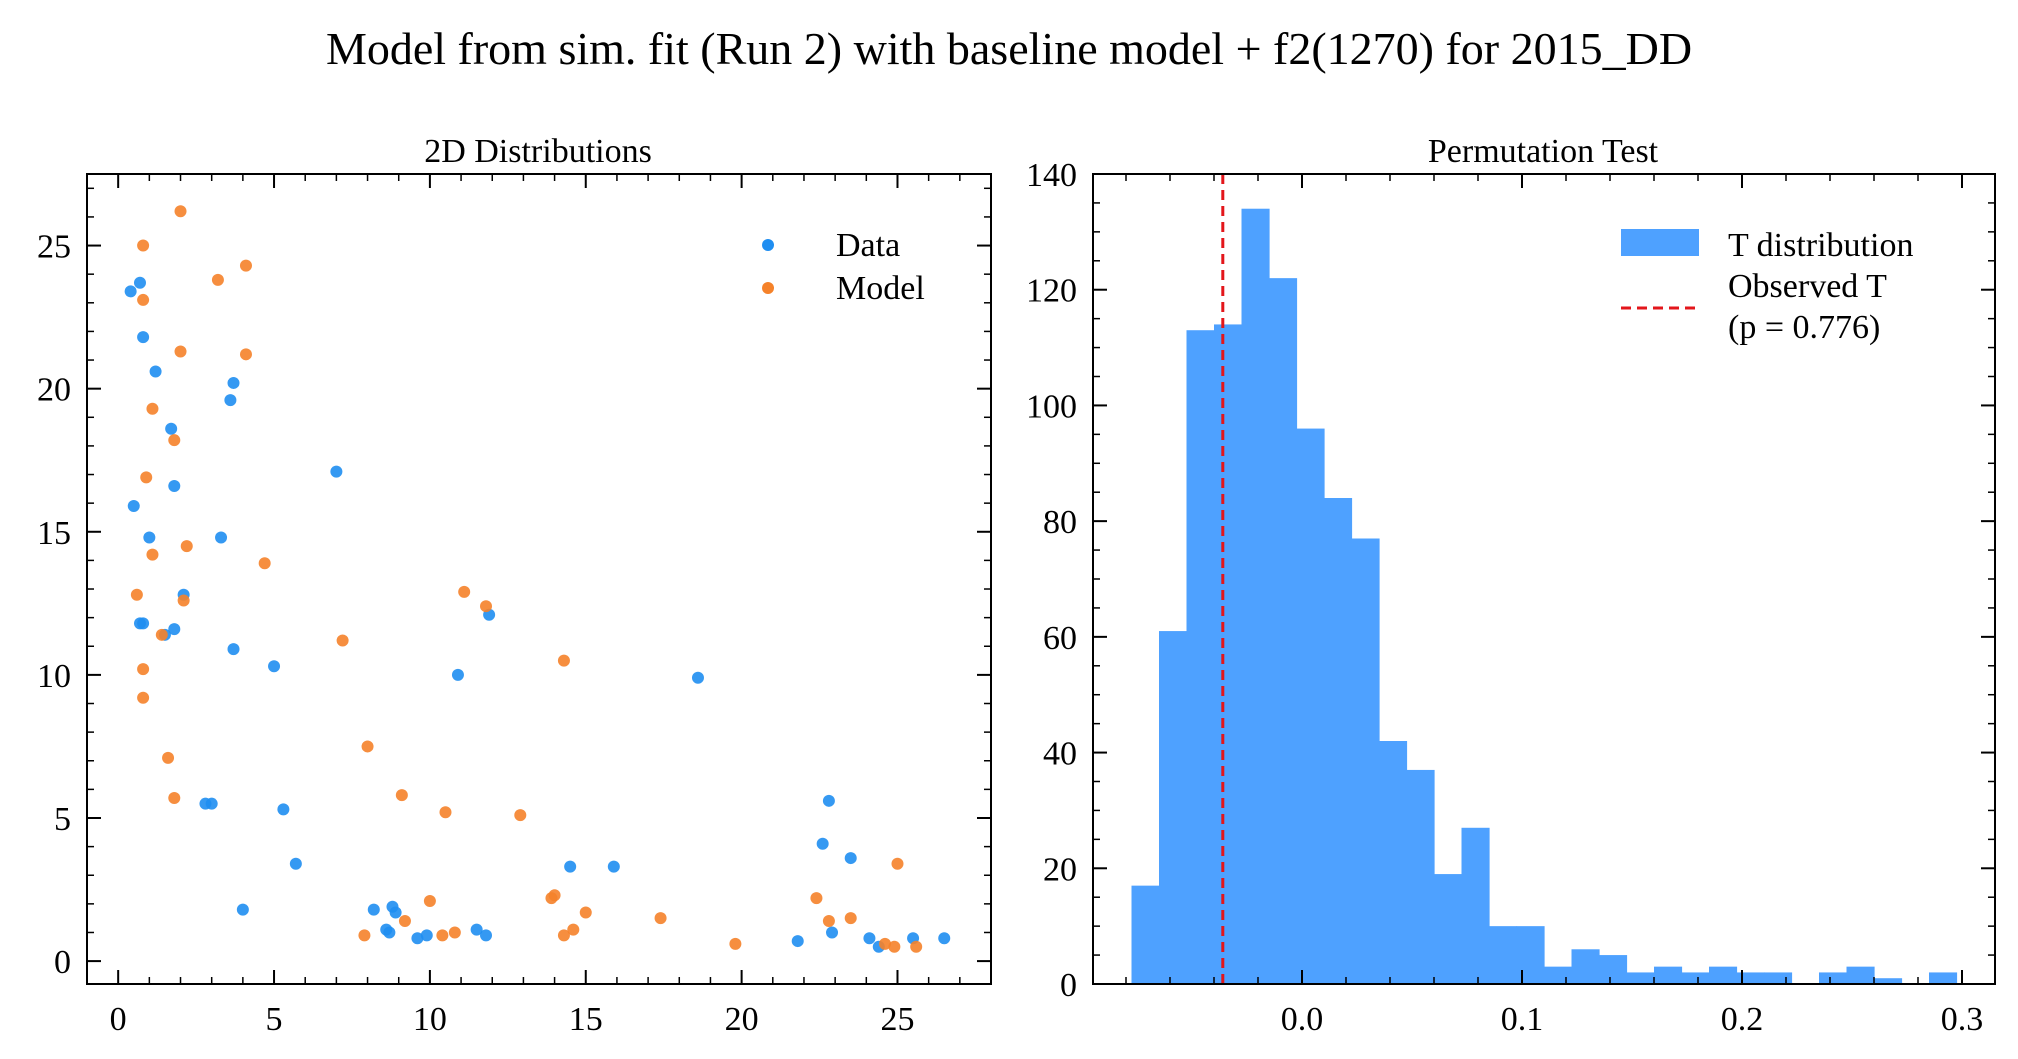 This screenshot has width=2018, height=1059. I want to click on legend-hist-swatch, so click(1660, 242).